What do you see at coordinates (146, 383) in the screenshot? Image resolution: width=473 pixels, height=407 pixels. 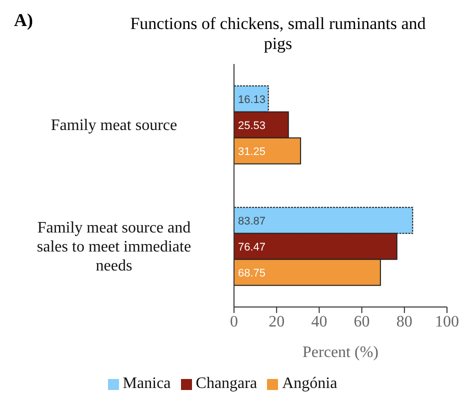 I see `legend-label: Manica` at bounding box center [146, 383].